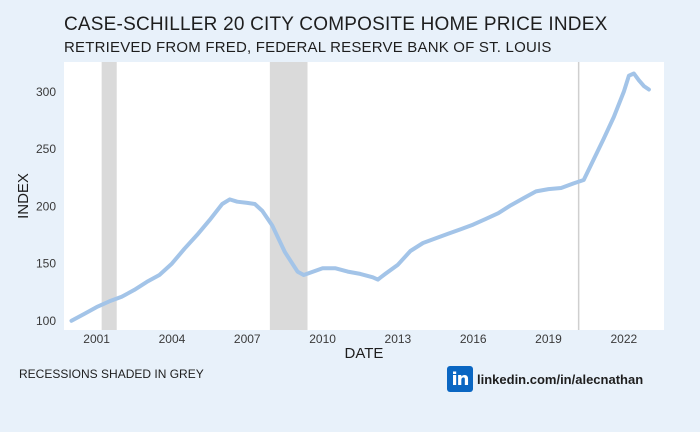 Image resolution: width=700 pixels, height=432 pixels. Describe the element at coordinates (46, 149) in the screenshot. I see `y-tick-label: 250` at that location.